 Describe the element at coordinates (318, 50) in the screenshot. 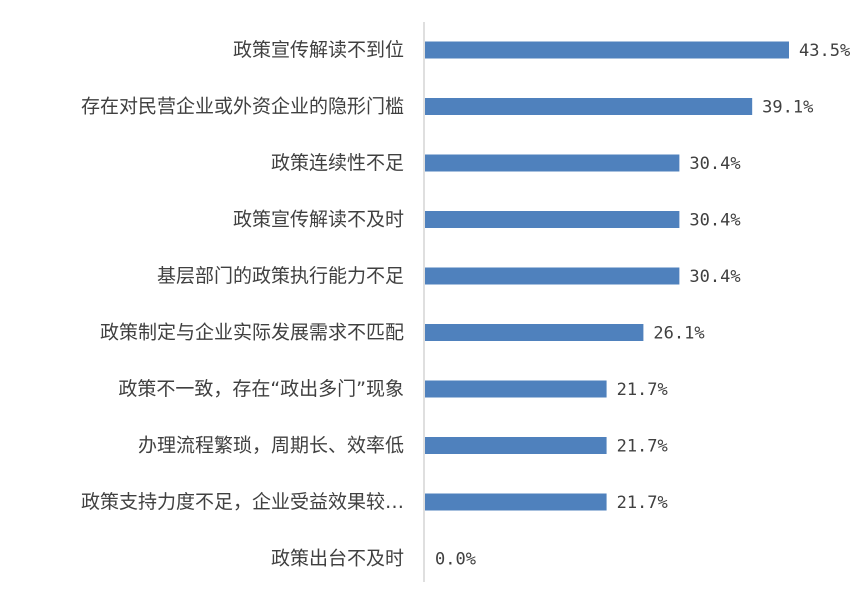

I see `category-label: 政策宣传解读不到位` at that location.